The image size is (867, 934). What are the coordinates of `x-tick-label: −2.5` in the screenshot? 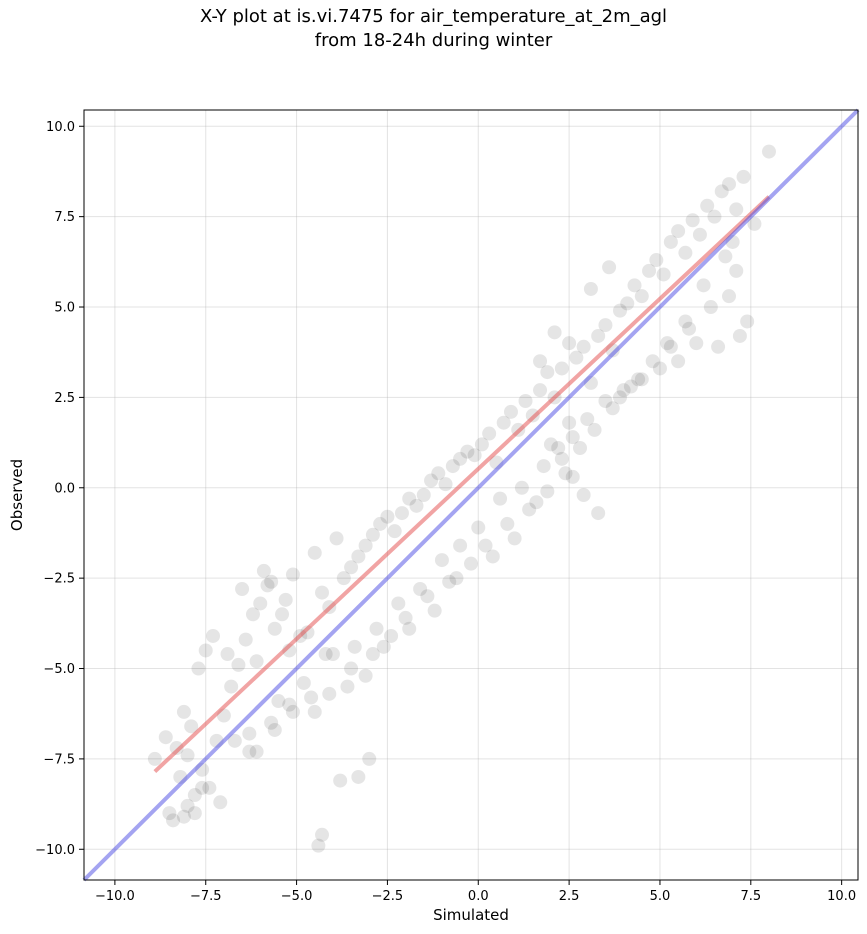 It's located at (388, 896).